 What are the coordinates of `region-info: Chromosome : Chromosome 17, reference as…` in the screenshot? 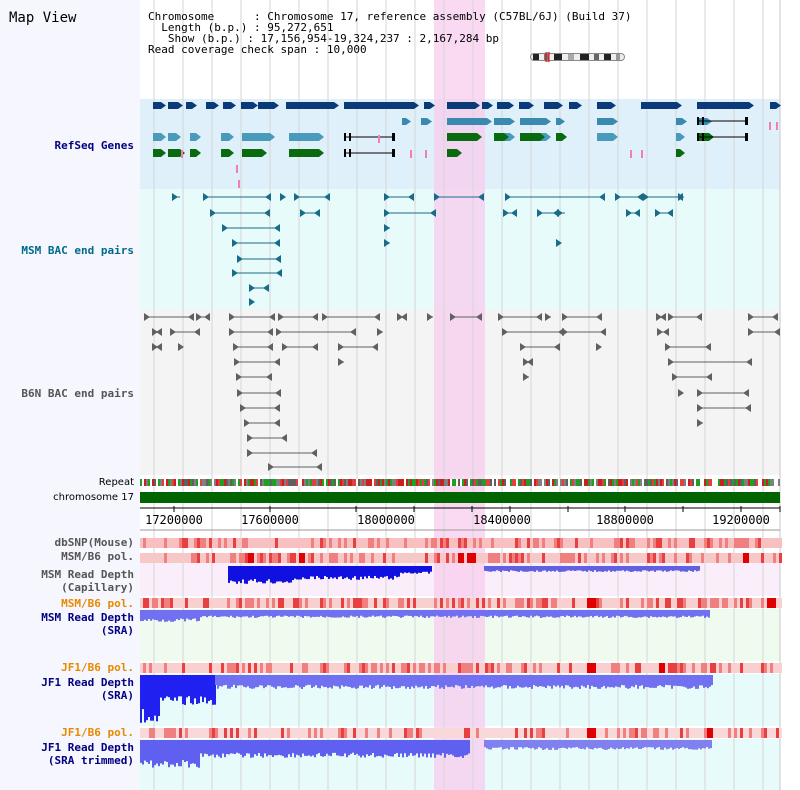 It's located at (390, 33).